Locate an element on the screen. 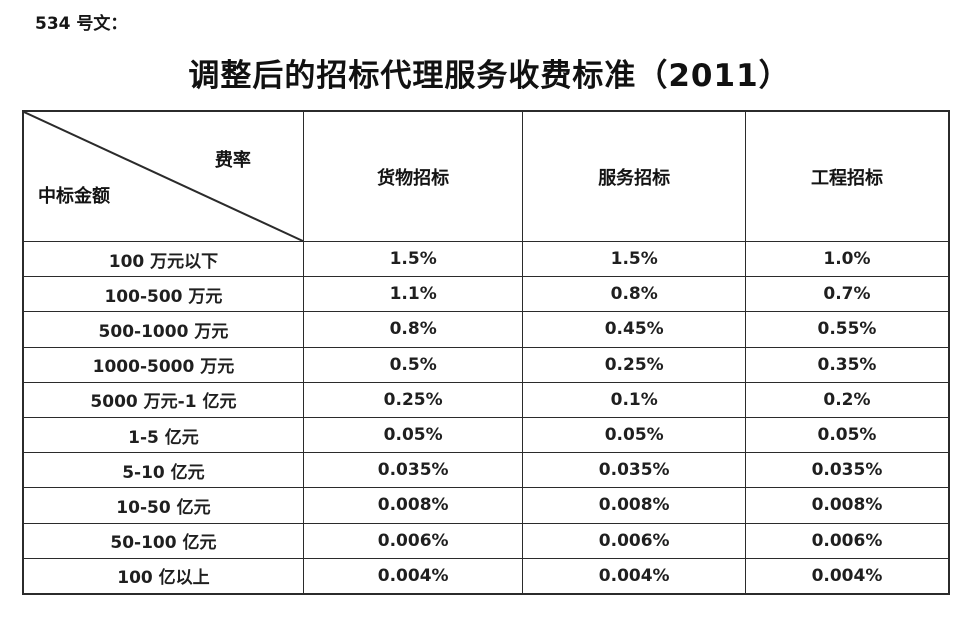 This screenshot has height=629, width=979. table-row: 50-100 亿元 0.006% 0.006% 0.006% is located at coordinates (486, 540).